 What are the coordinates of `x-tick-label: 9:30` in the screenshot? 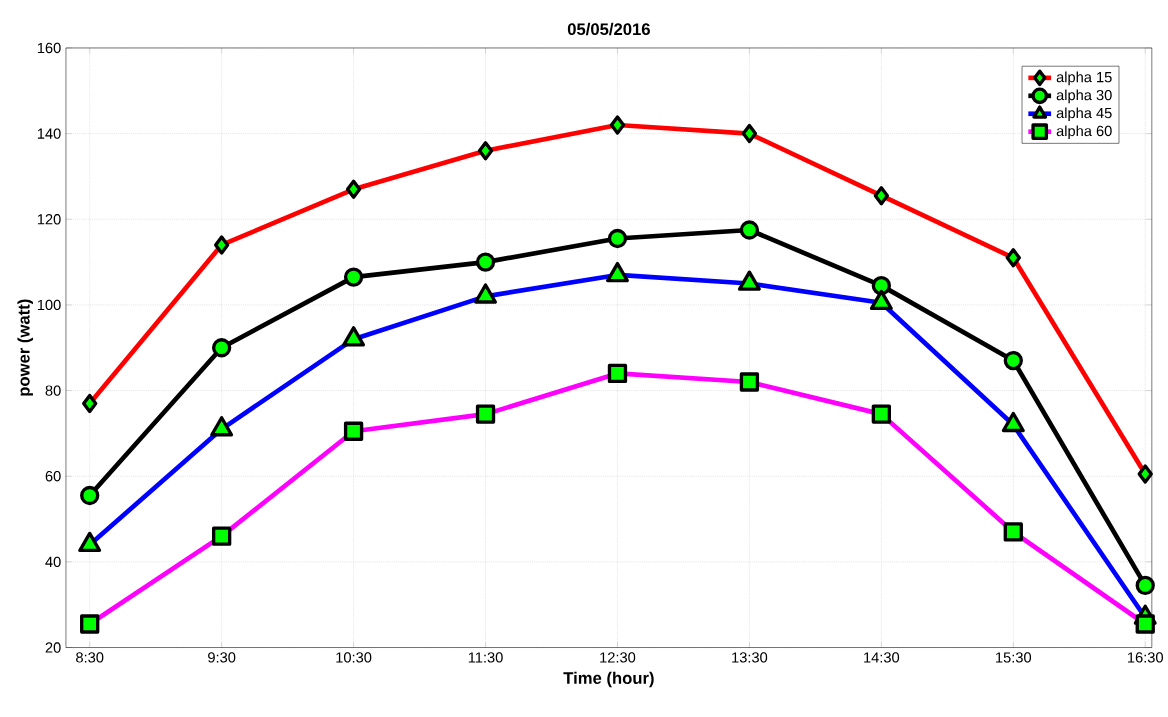 It's located at (222, 657).